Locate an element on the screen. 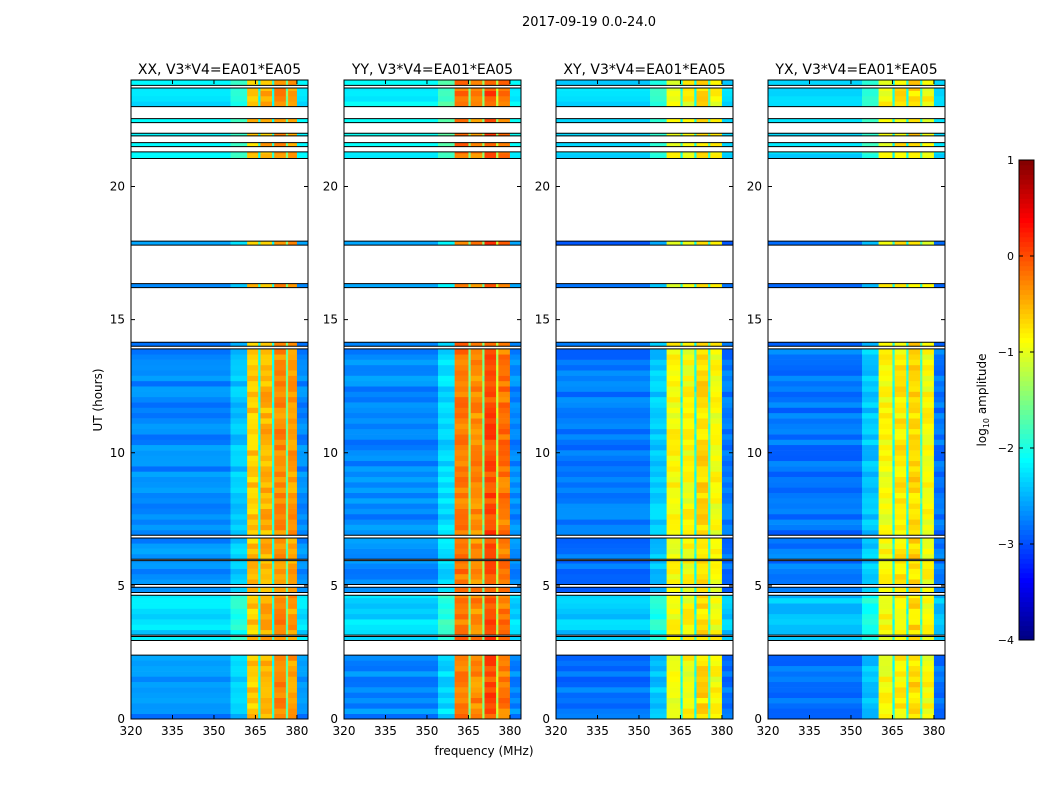 This screenshot has width=1050, height=804. y-tick-label: 20 is located at coordinates (542, 187).